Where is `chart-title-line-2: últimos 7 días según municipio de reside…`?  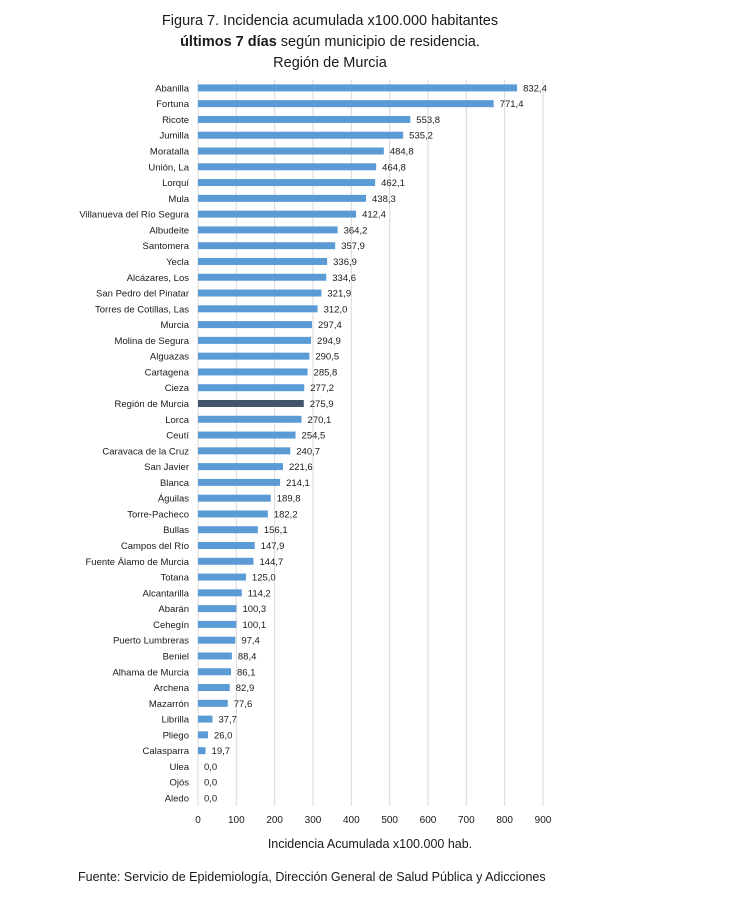 chart-title-line-2: últimos 7 días según municipio de reside… is located at coordinates (330, 42).